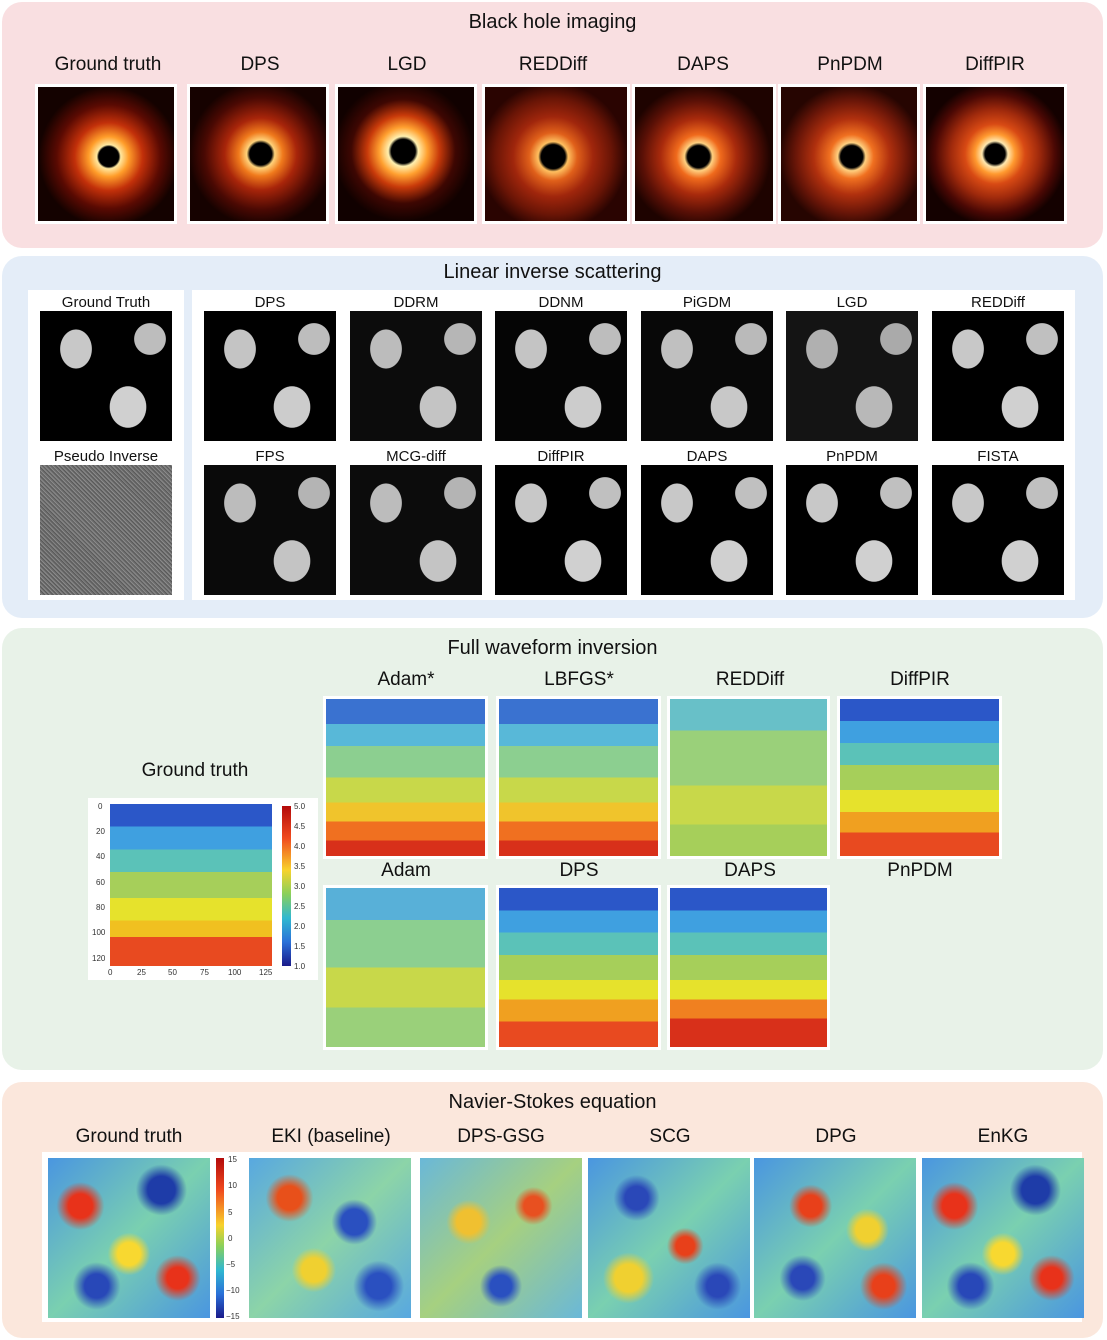  Describe the element at coordinates (849, 154) in the screenshot. I see `bh-image-pnpdm` at that location.